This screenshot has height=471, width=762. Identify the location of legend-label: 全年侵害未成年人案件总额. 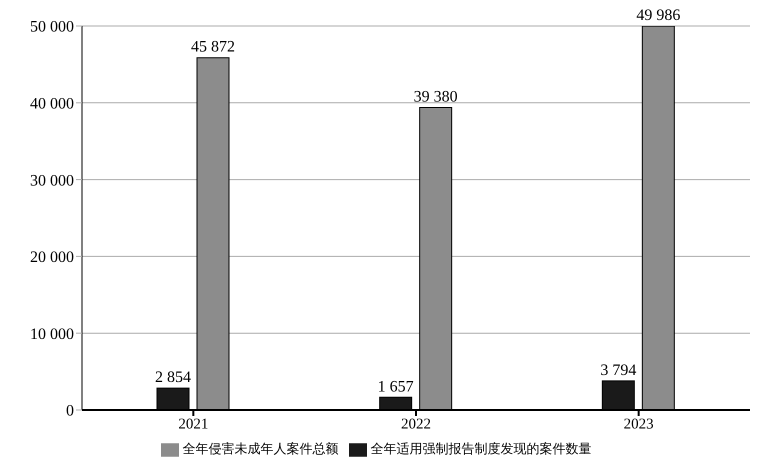
(260, 448).